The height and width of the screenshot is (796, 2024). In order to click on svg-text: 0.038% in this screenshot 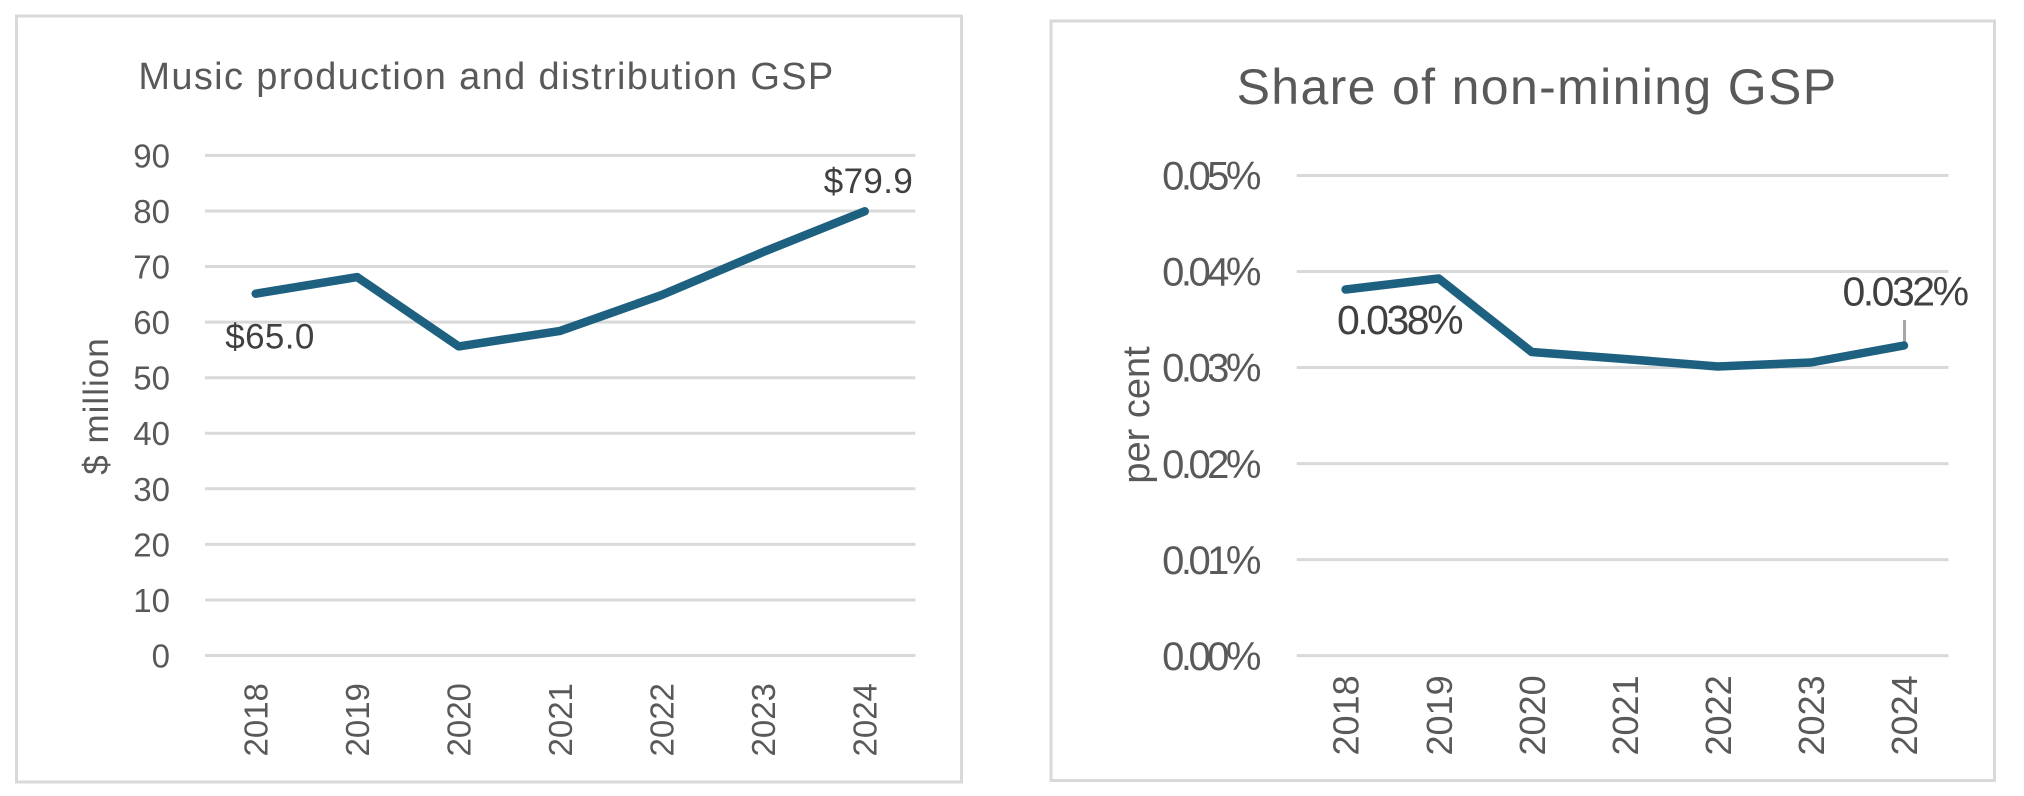, I will do `click(1399, 320)`.